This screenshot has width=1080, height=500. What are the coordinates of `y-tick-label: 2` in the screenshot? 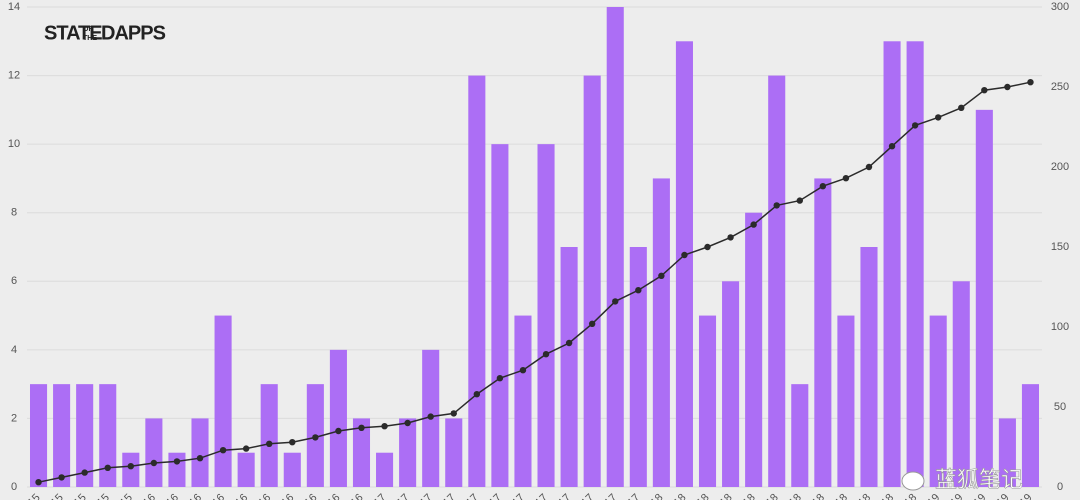 It's located at (14, 418).